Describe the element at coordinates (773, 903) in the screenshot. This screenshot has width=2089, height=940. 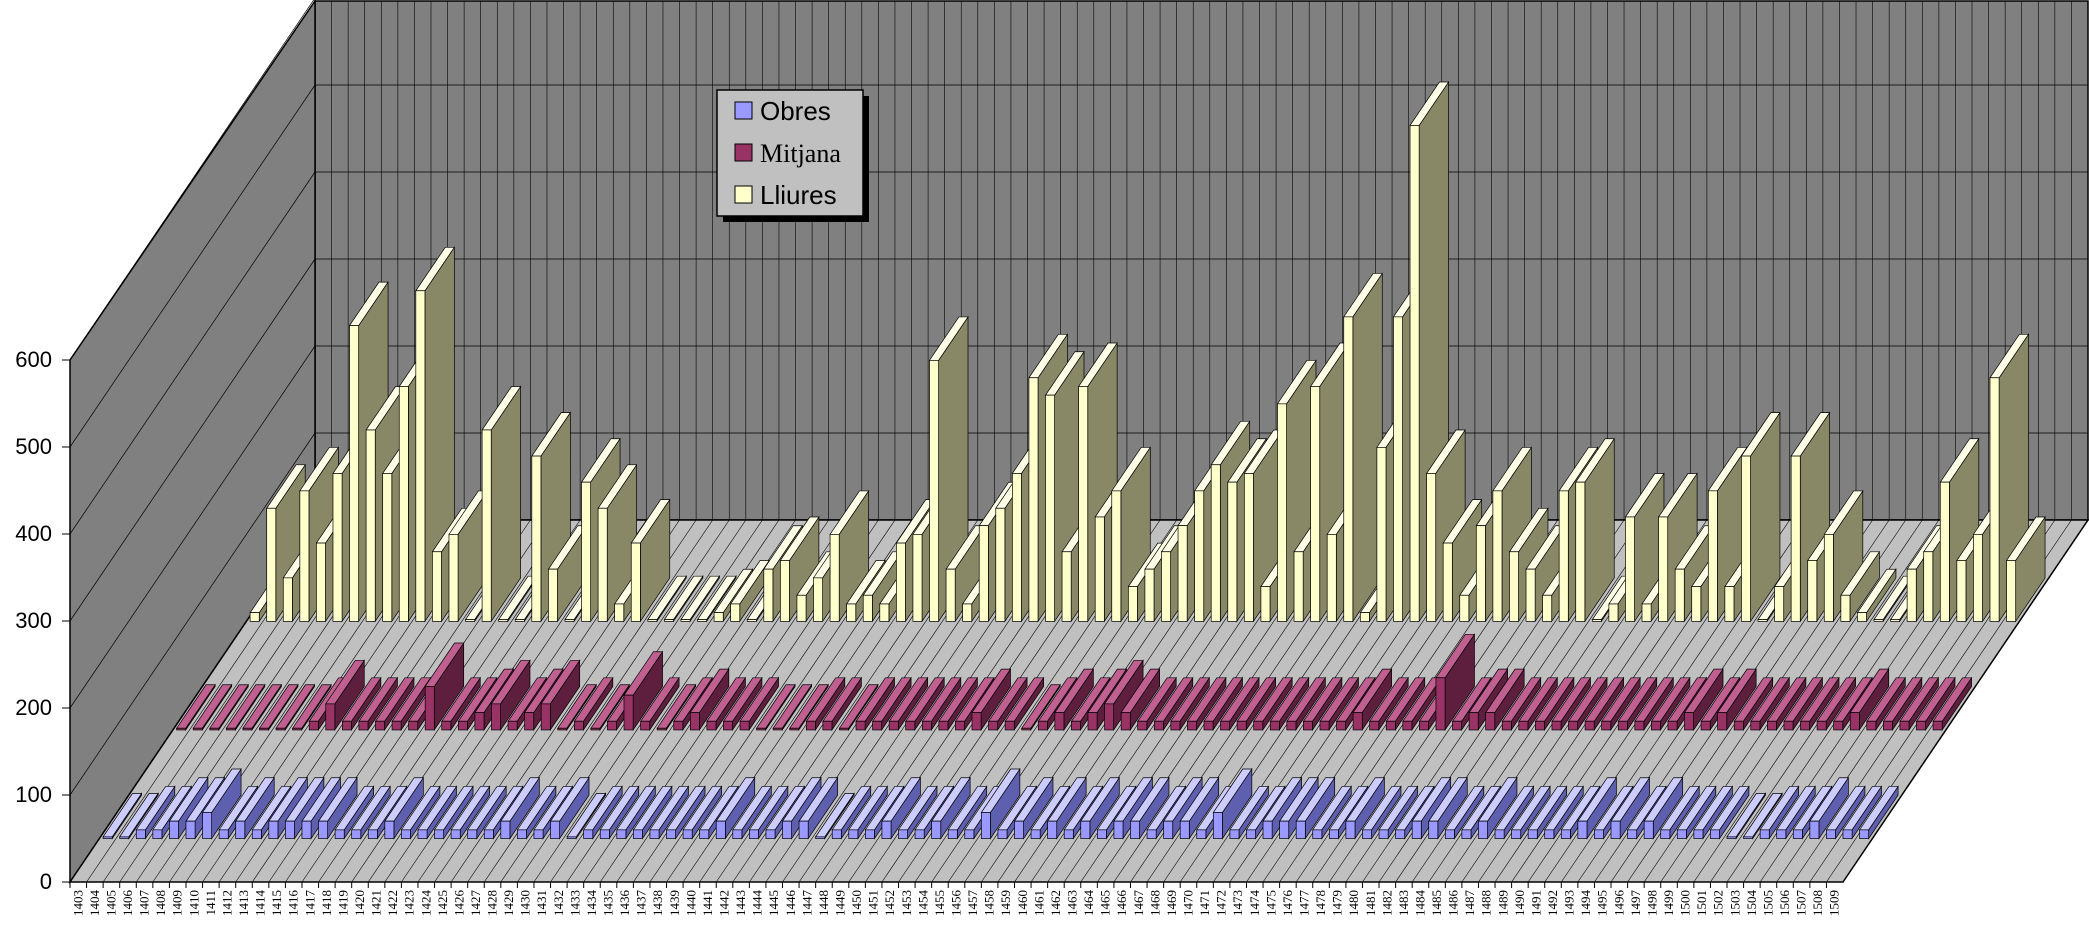
I see `x-tick-label: 1445` at that location.